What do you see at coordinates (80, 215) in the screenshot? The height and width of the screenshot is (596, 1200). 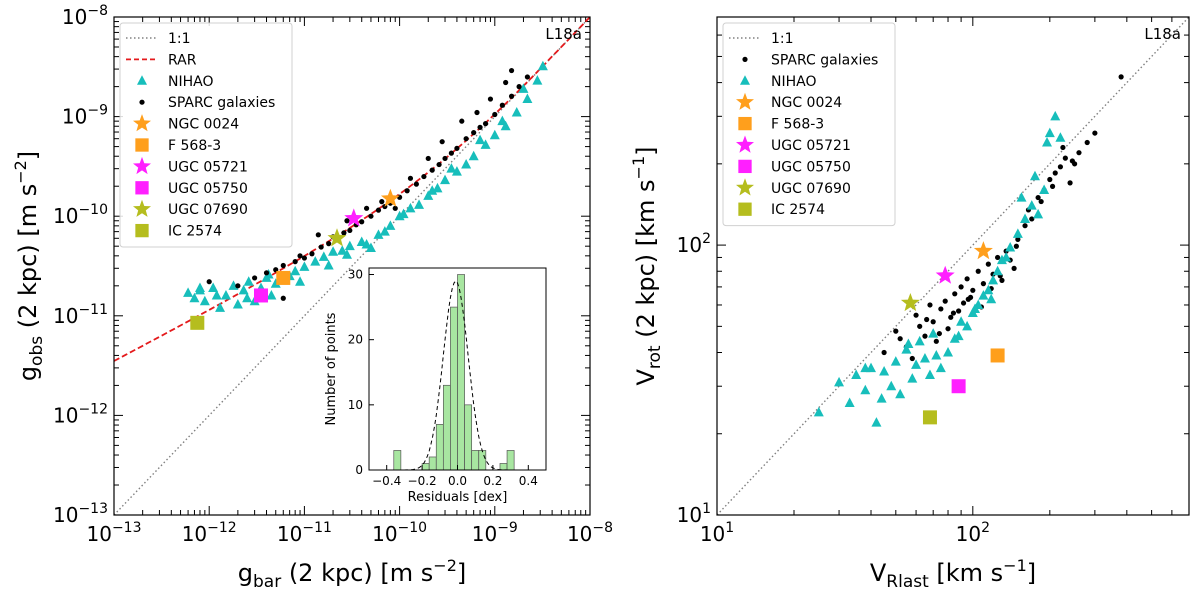 I see `y-tick-label-10: 10−10` at bounding box center [80, 215].